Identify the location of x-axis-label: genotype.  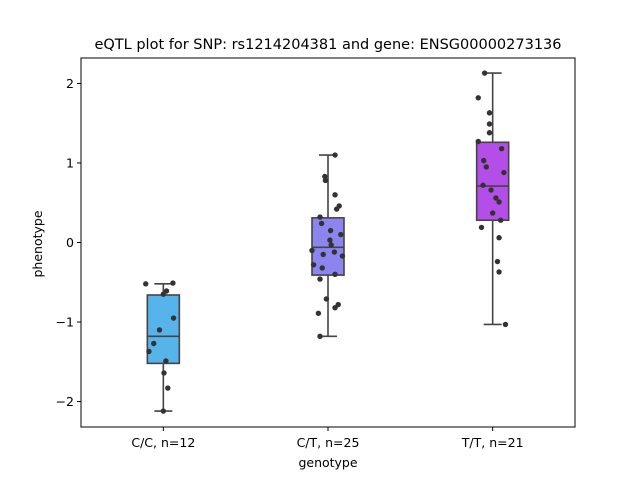
(327, 462).